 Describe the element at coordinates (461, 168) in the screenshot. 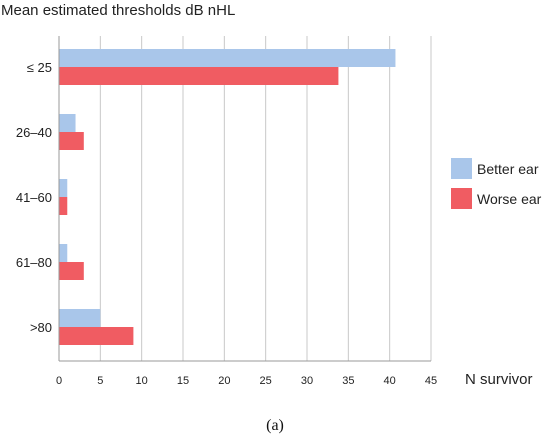

I see `legend-swatch-better-ear` at that location.